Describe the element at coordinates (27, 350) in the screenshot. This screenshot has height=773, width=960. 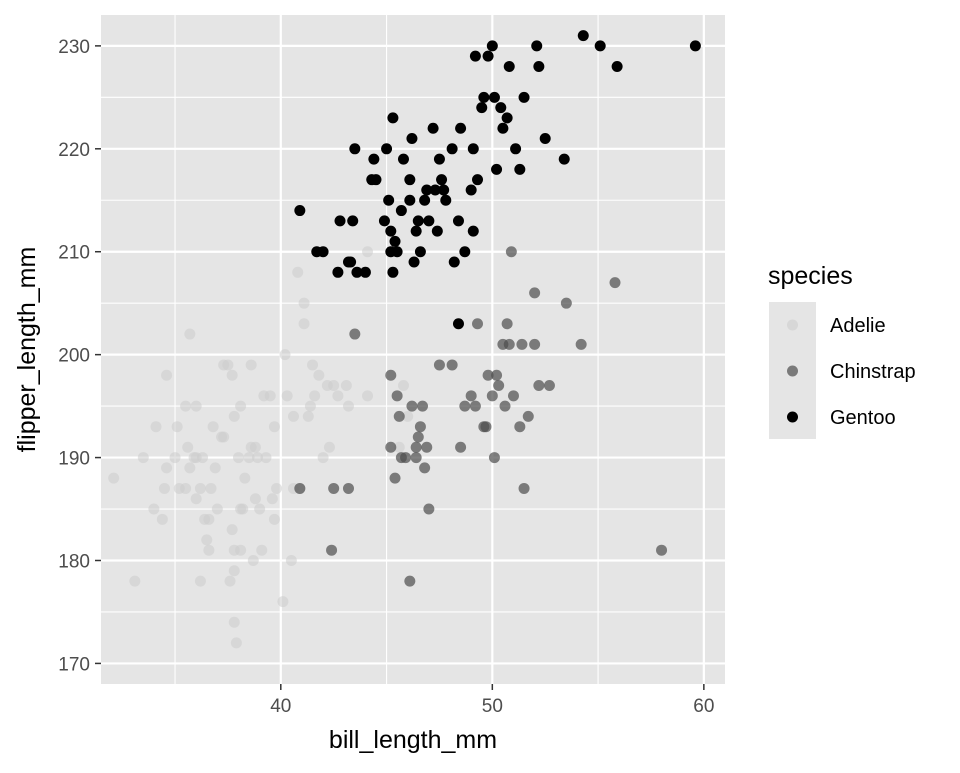
I see `y-axis-title: flipper_length_mm` at that location.